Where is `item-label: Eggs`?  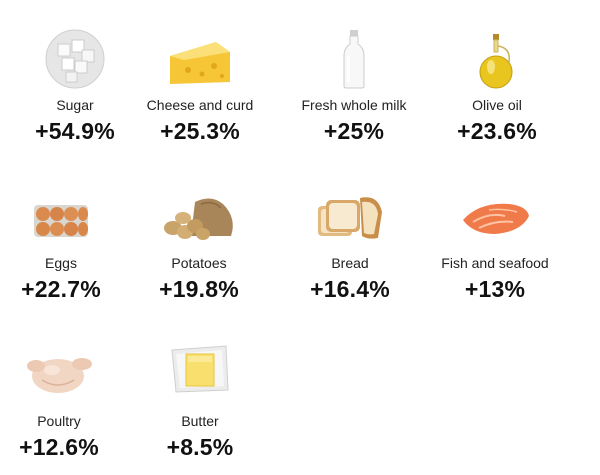
item-label: Eggs is located at coordinates (61, 263).